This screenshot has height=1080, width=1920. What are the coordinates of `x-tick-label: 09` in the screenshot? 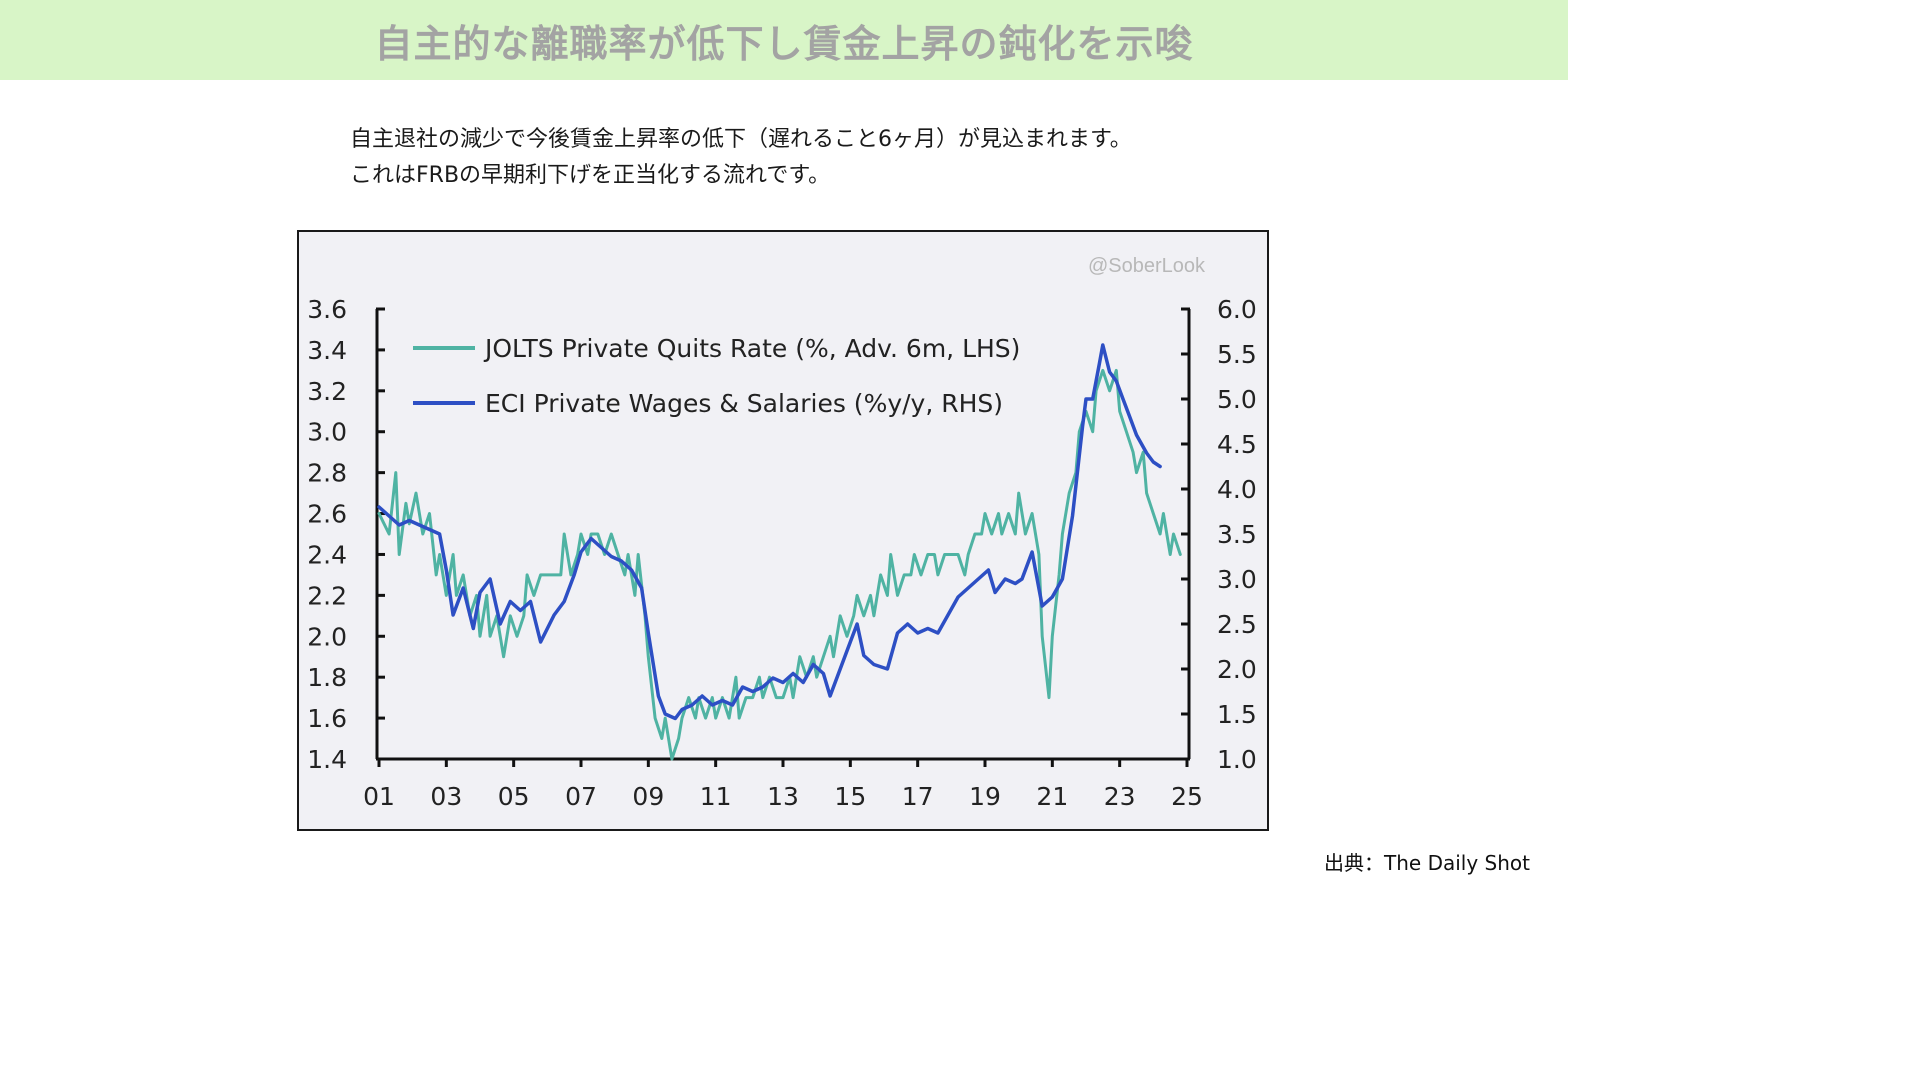 It's located at (648, 796).